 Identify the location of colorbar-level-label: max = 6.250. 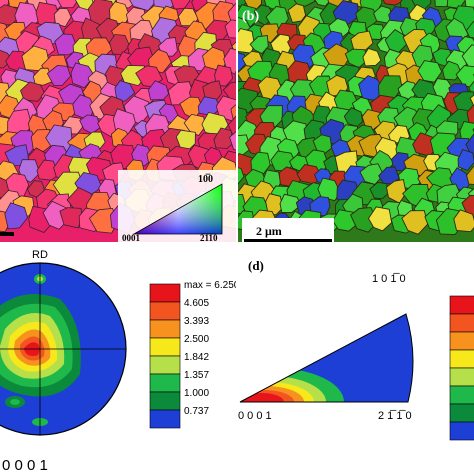
(210, 285).